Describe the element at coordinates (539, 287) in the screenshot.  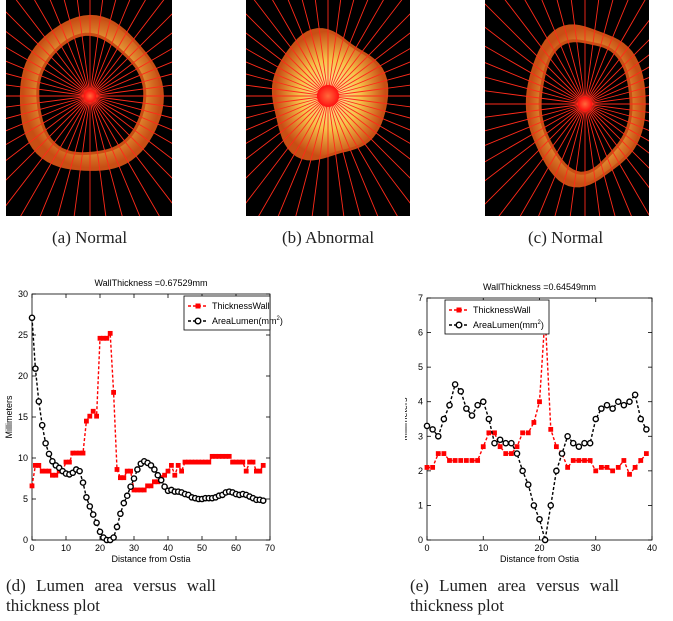
I see `plot-title: WallThickness =0.64549mm` at that location.